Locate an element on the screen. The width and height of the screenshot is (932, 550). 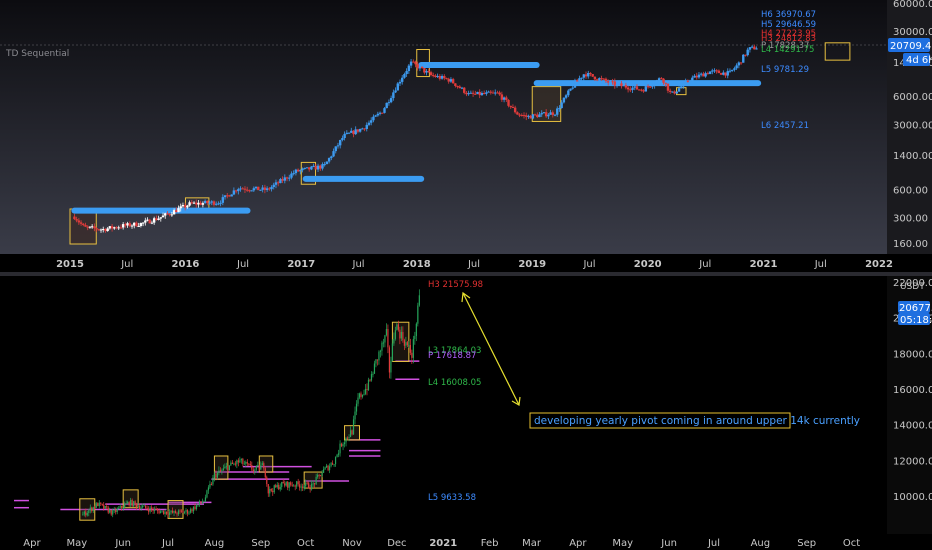
unit-label: USDT is located at coordinates (912, 287).